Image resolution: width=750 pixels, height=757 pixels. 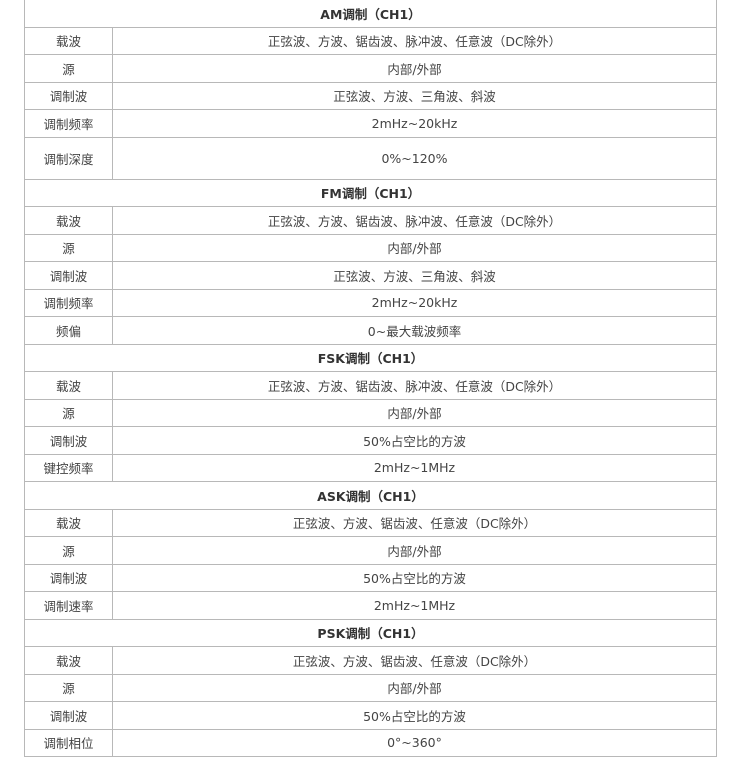 What do you see at coordinates (414, 330) in the screenshot?
I see `row-value: 0~最大载波频率` at bounding box center [414, 330].